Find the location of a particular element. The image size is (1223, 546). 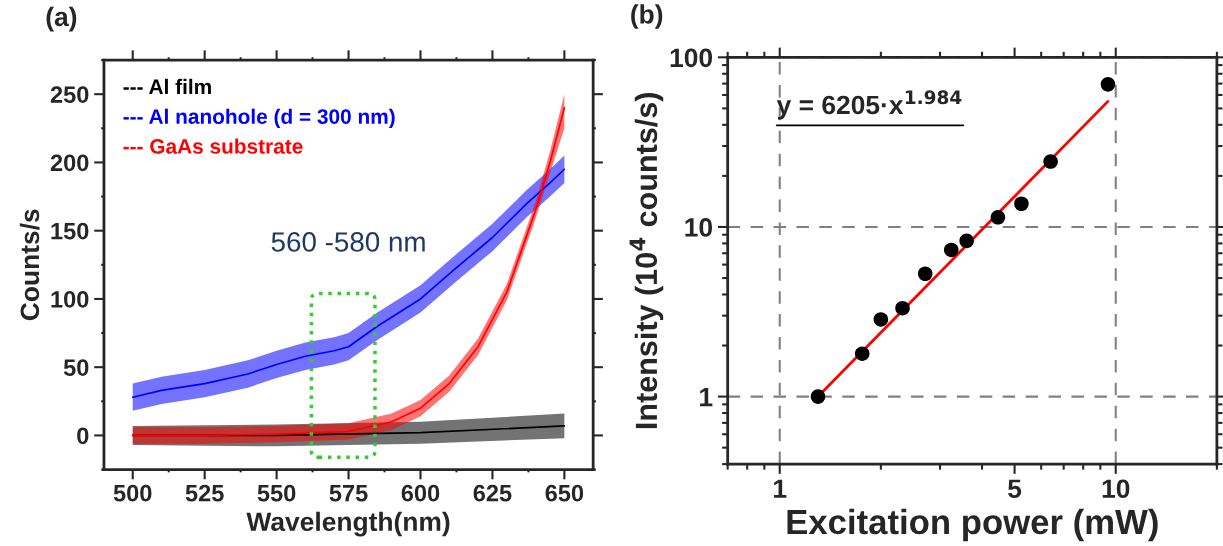

x-tick-label: 525 is located at coordinates (204, 493).